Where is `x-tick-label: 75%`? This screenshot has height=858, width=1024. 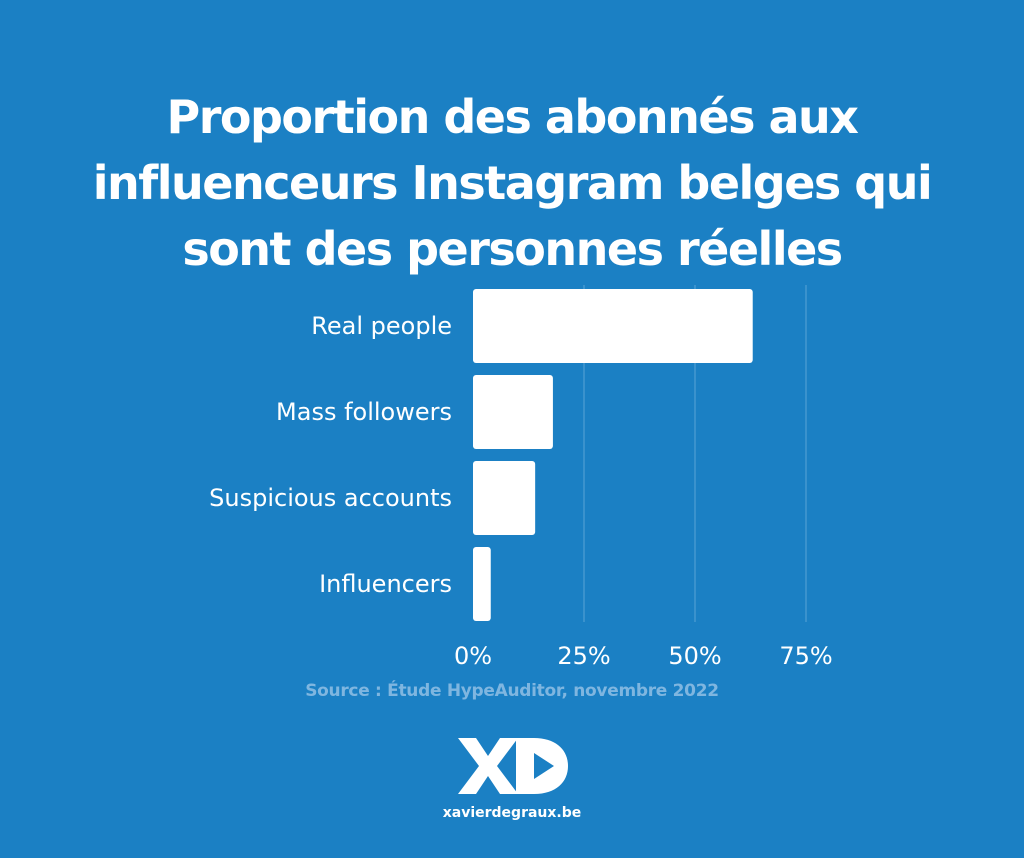 x-tick-label: 75% is located at coordinates (805, 656).